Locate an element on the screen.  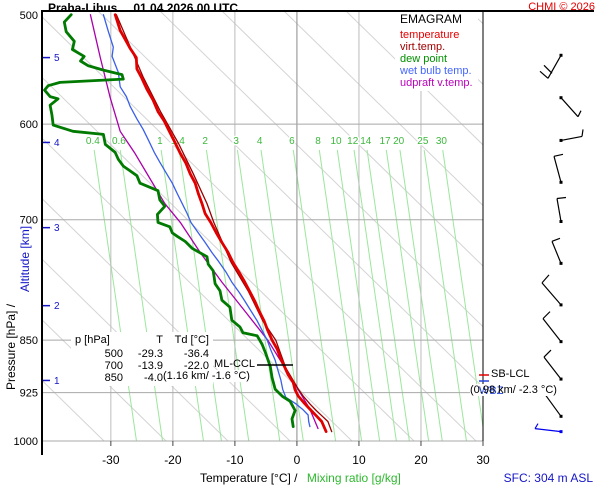
wbz-label: WBZ is located at coordinates (491, 391).